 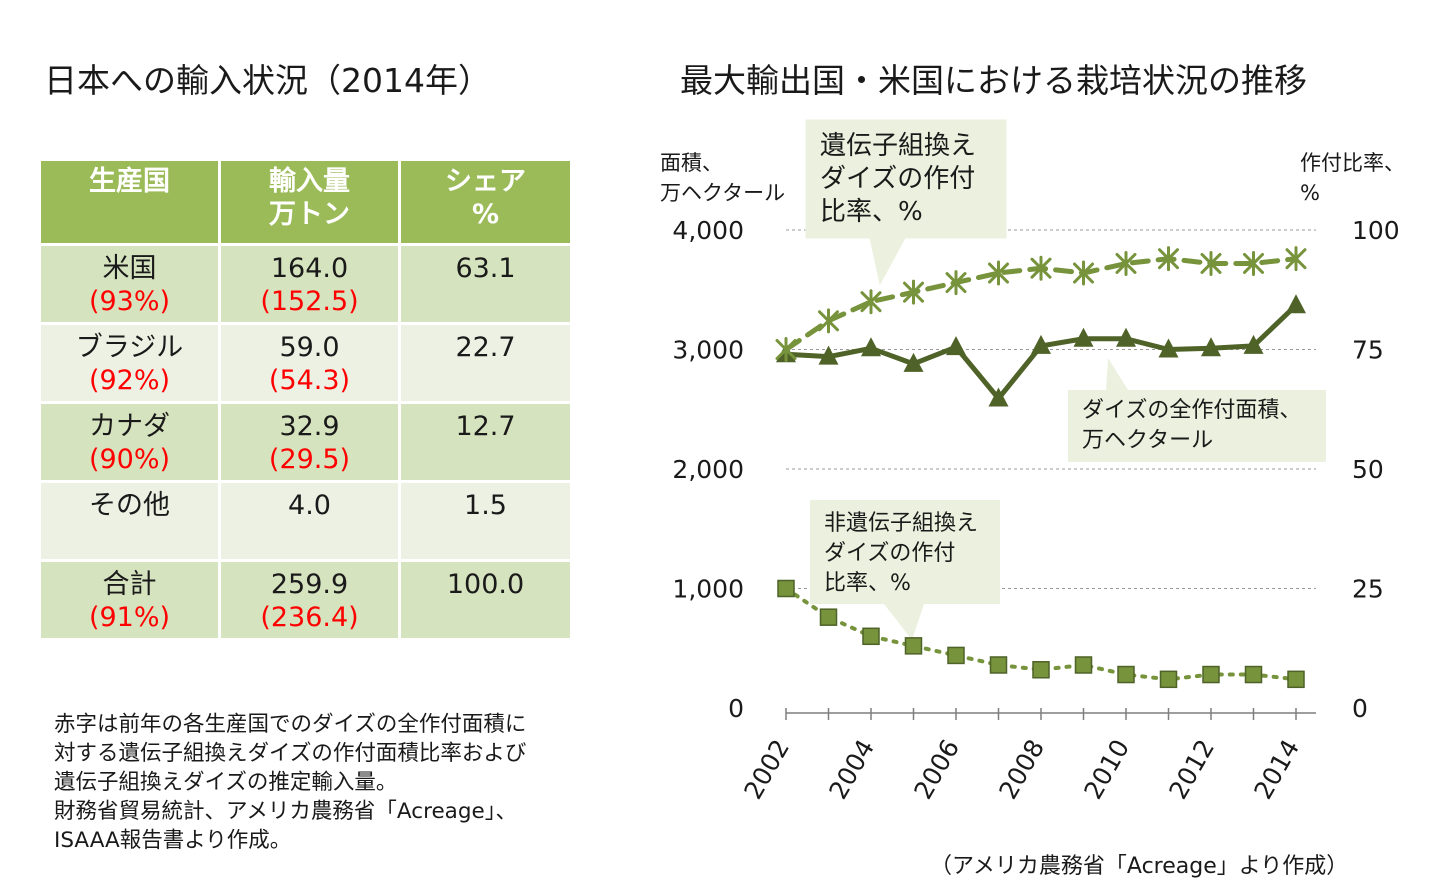 I want to click on left-title: 日本への輸入状況（2014年）, so click(x=267, y=80).